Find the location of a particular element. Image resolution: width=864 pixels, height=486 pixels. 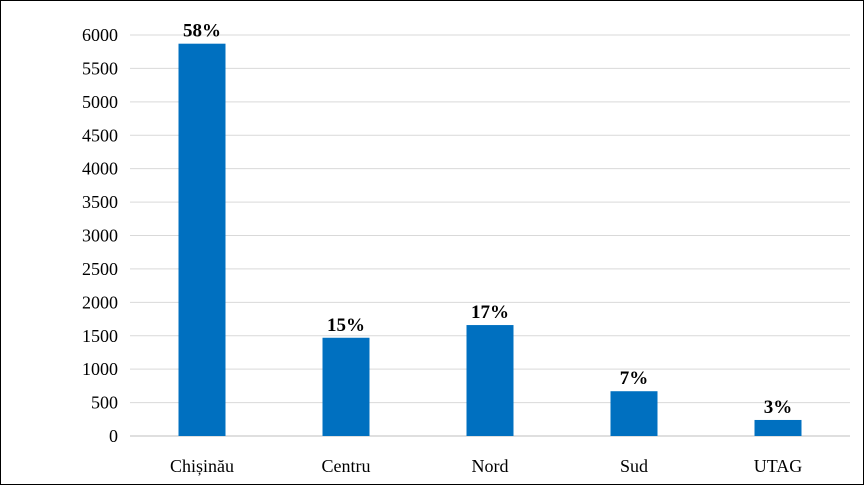

data-label: 17% is located at coordinates (490, 312).